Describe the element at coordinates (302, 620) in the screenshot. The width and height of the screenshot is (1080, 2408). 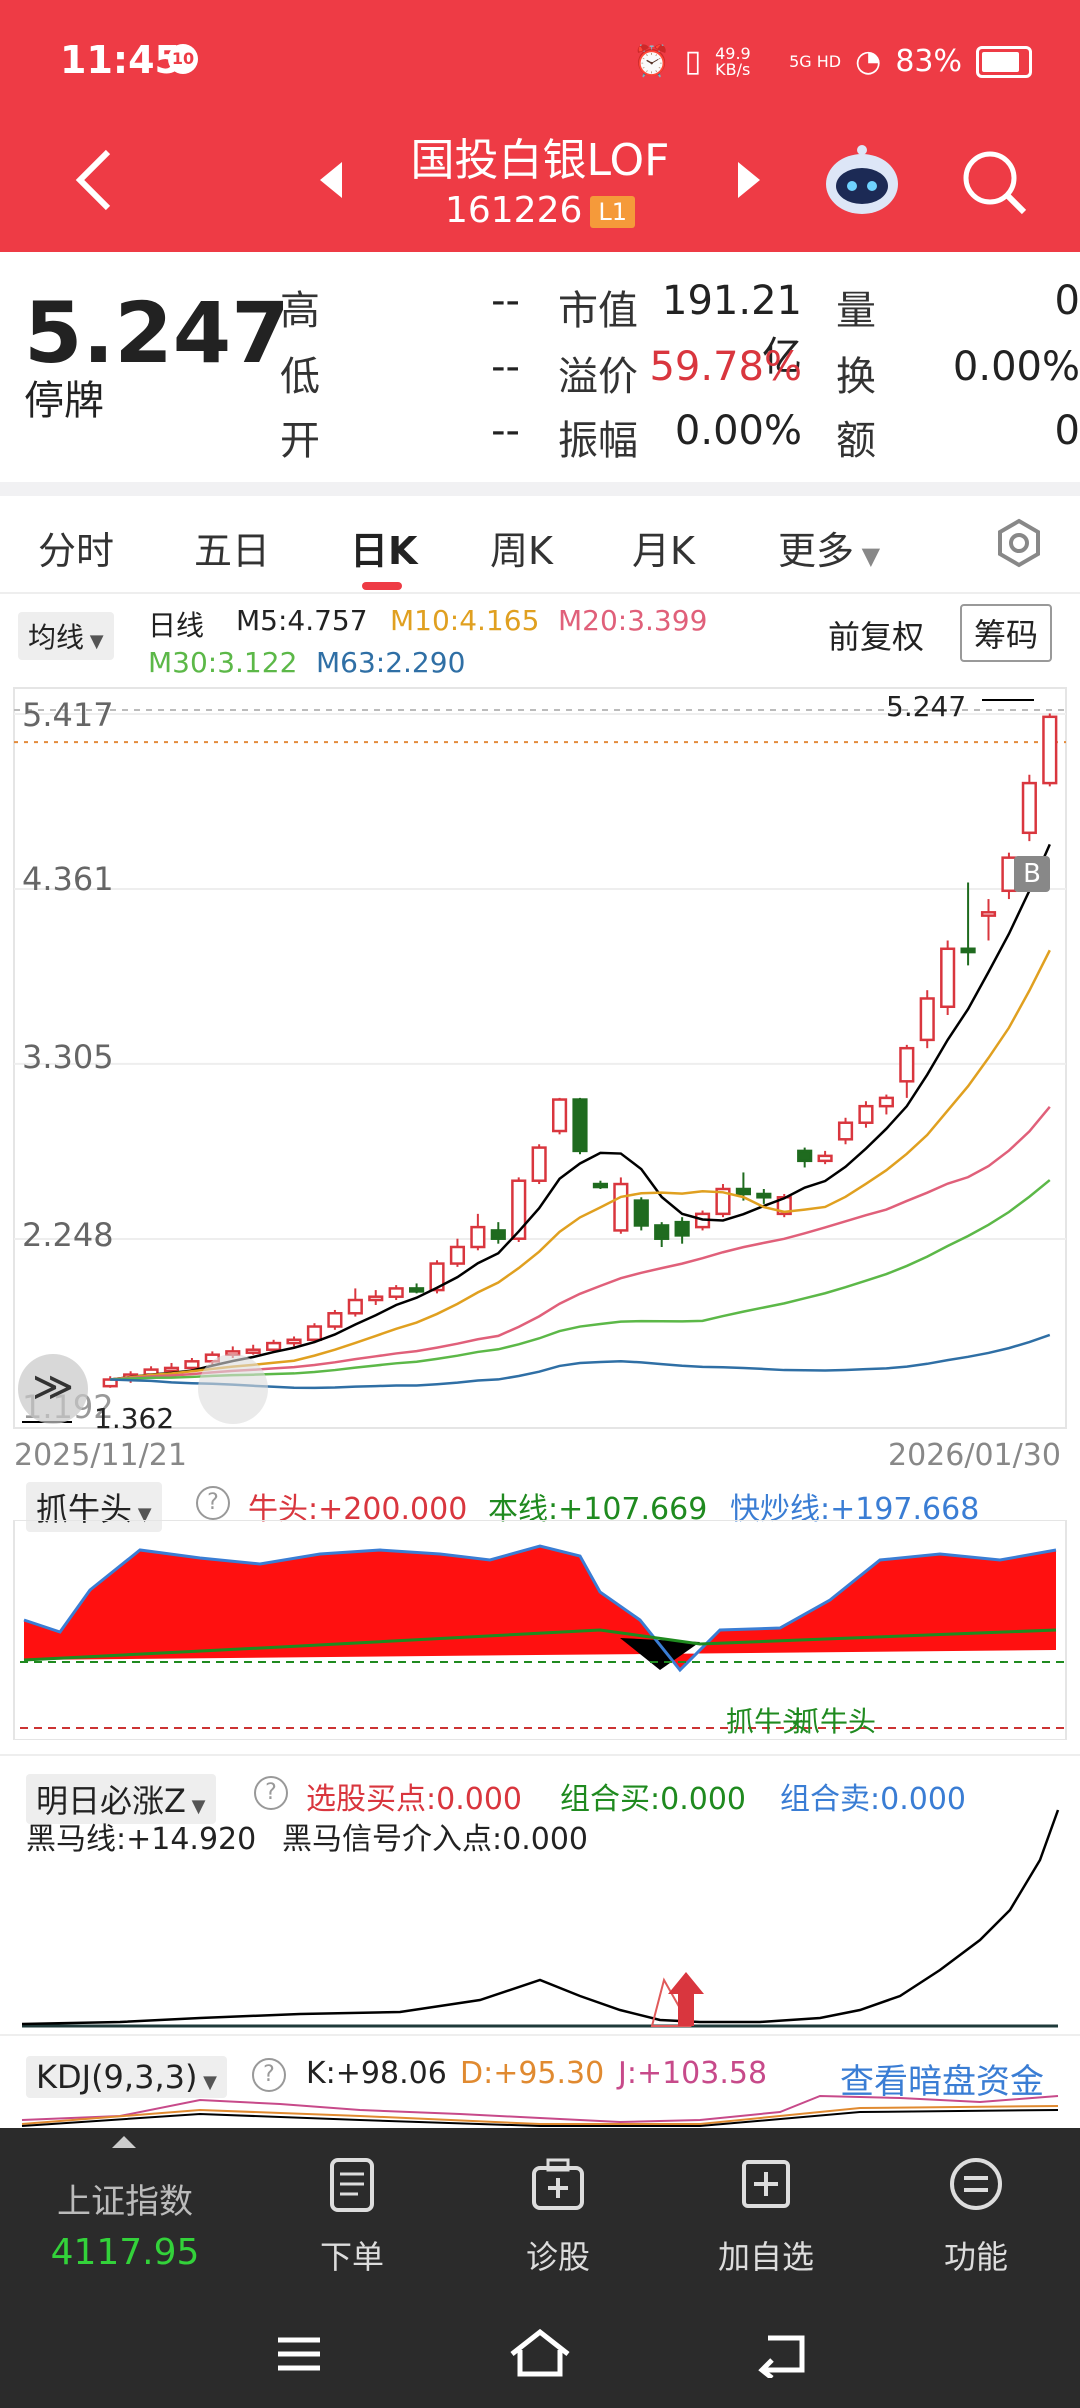
I see `ma5-label: M5:4.757` at that location.